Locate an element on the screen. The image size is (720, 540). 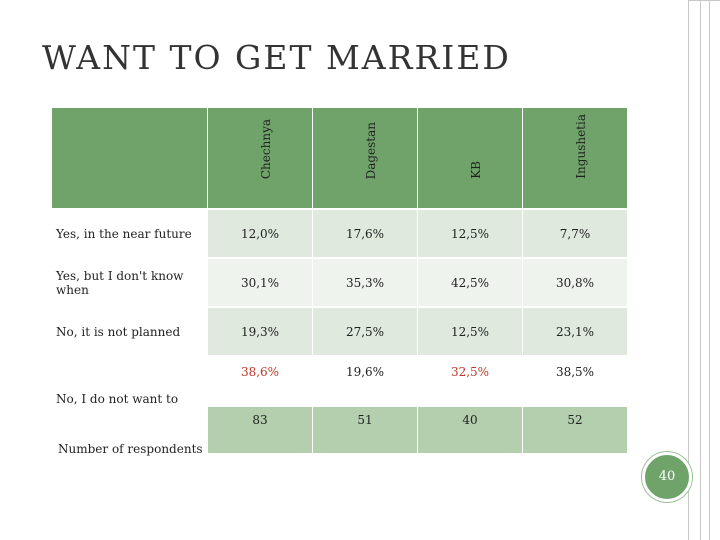
row-label: Yes, but I don't know when is located at coordinates (129, 281).